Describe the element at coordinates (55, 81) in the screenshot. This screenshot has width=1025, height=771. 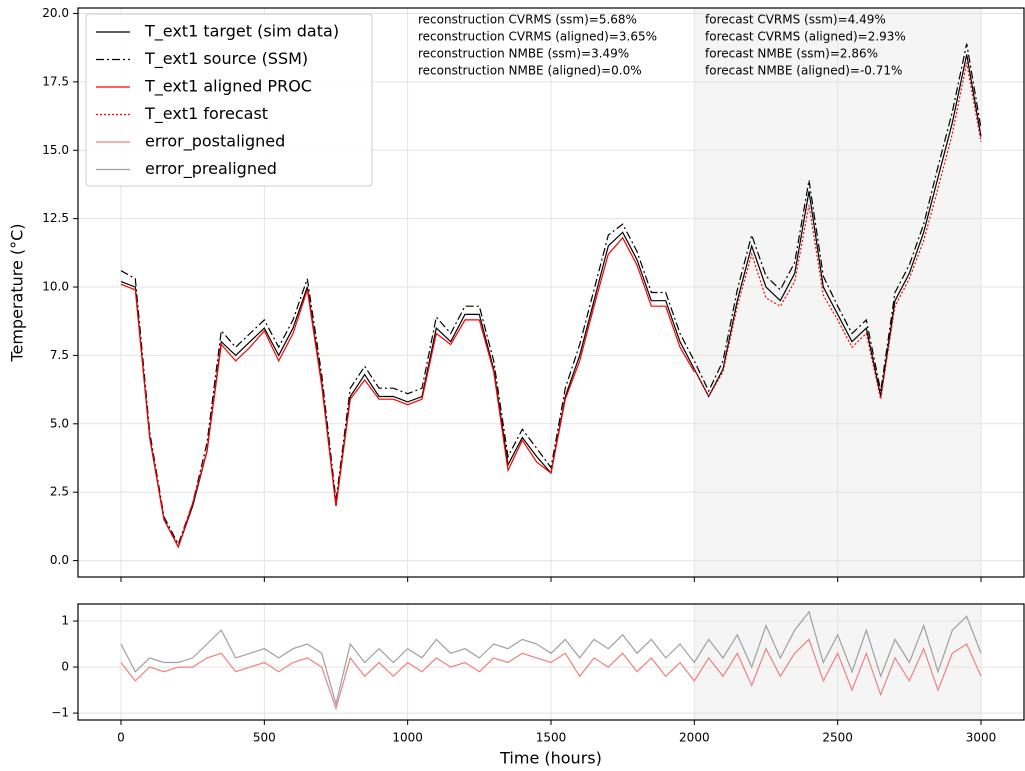
I see `y-tick-label: 17.5` at that location.